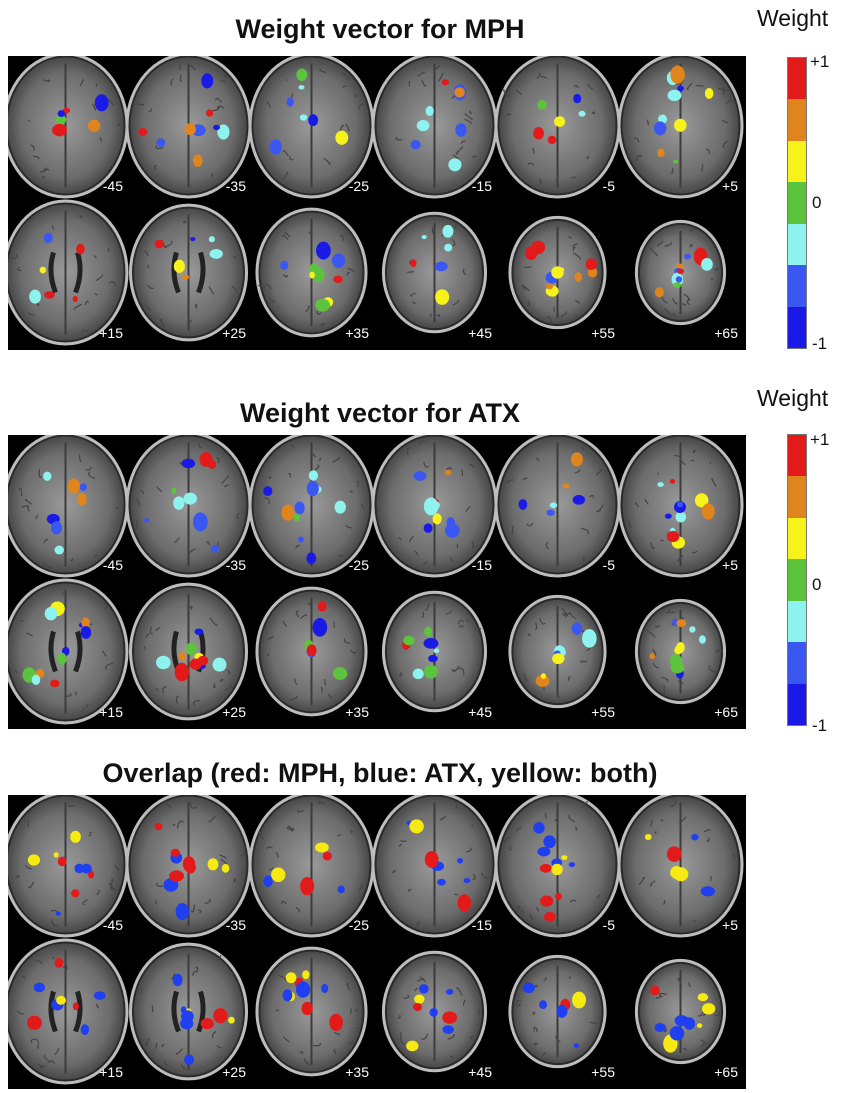 The image size is (845, 1093). I want to click on colorbar-mph, so click(797, 203).